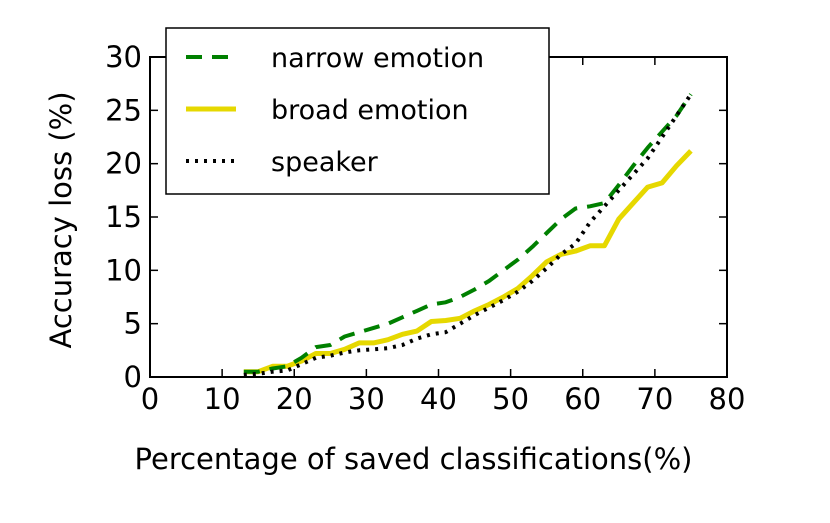 This screenshot has height=523, width=830. What do you see at coordinates (123, 110) in the screenshot?
I see `y-tick-label: 25` at bounding box center [123, 110].